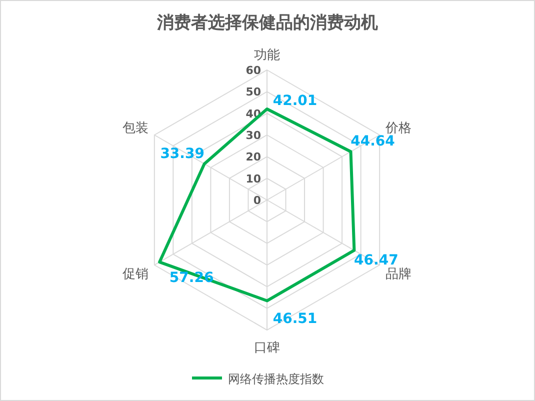  Describe the element at coordinates (257, 200) in the screenshot. I see `y-tick-label: 0` at that location.